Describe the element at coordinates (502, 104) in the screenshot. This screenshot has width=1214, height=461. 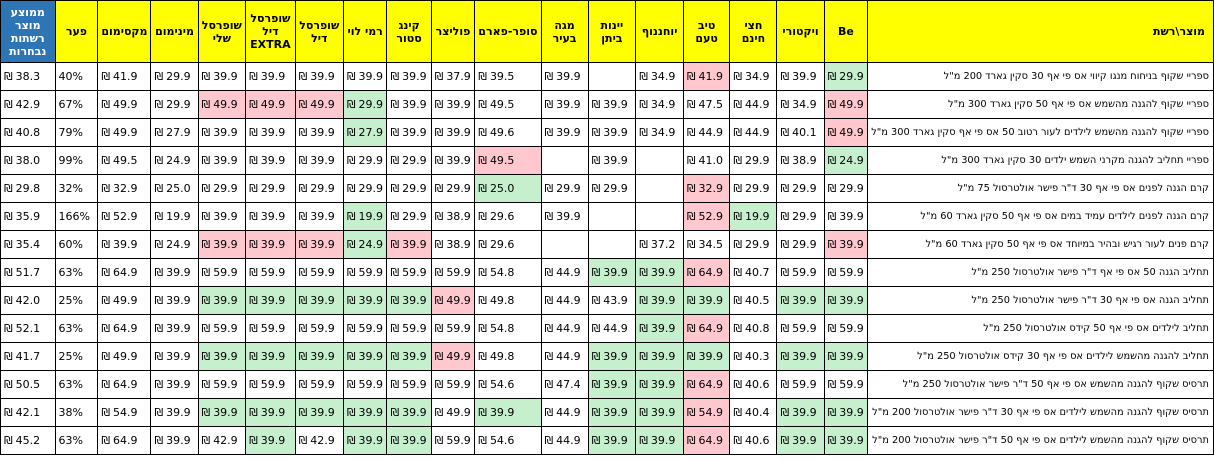
I see `cell-value: 49.5` at that location.